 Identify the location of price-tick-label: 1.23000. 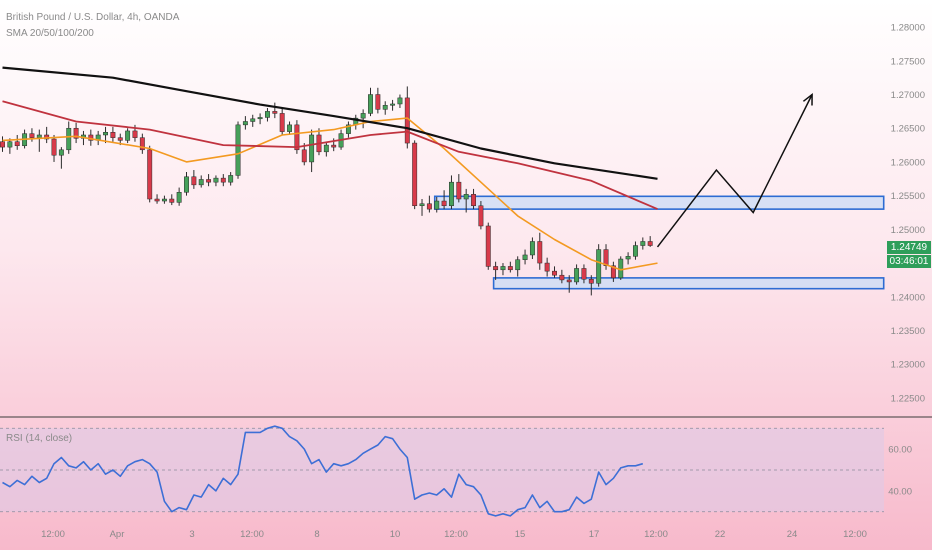
(908, 365).